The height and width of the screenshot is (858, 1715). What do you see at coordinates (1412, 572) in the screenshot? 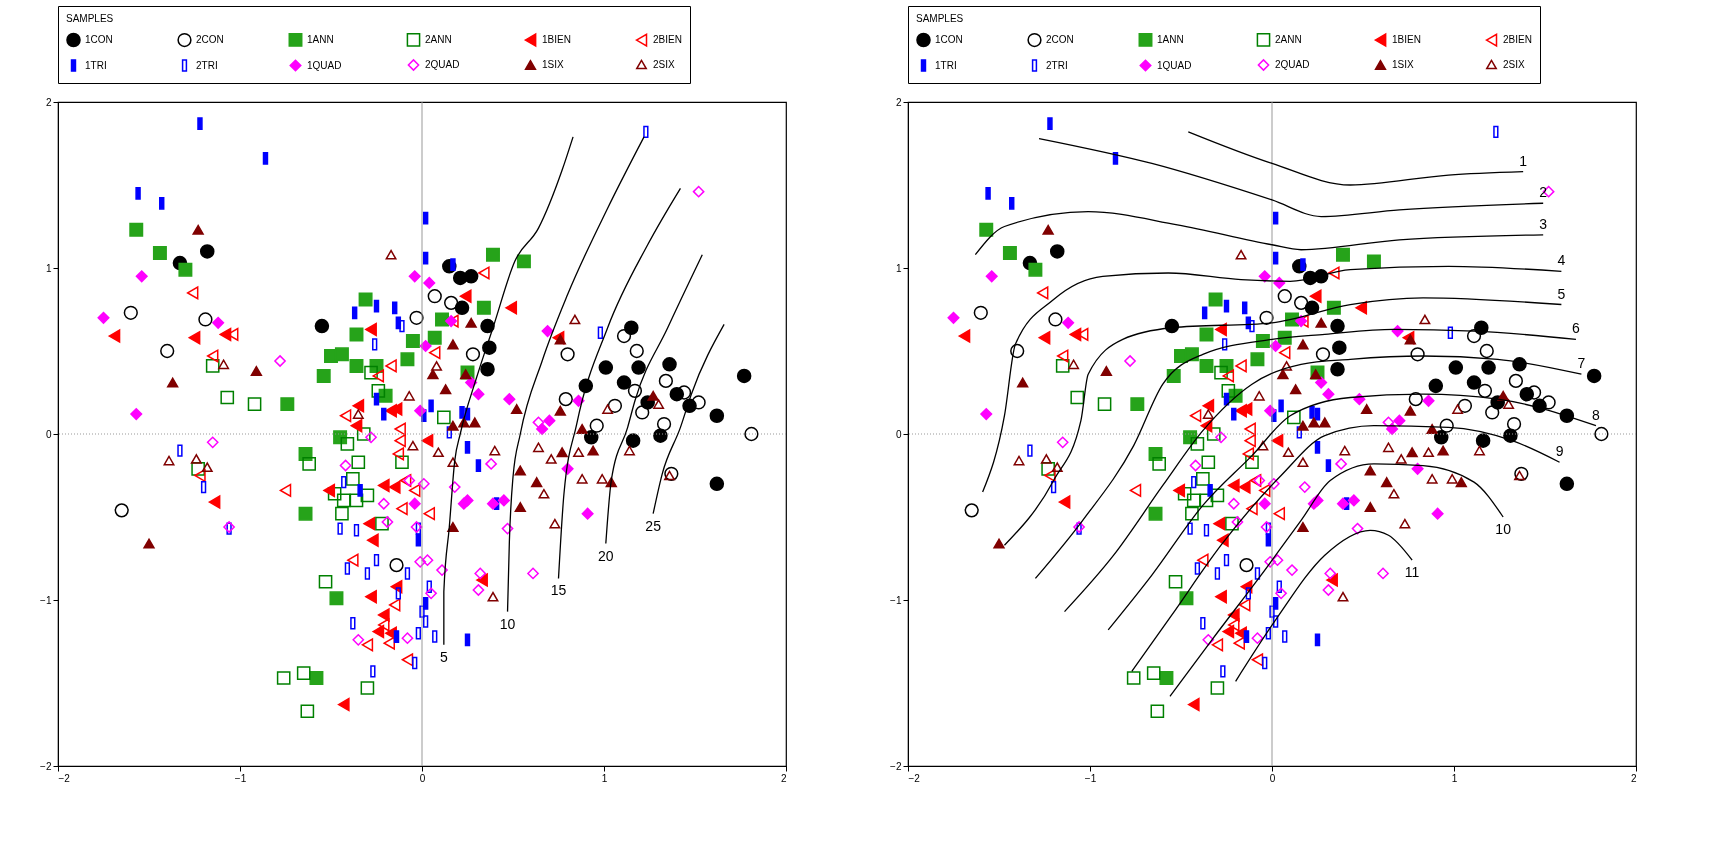
I see `series-label: 11` at bounding box center [1412, 572].